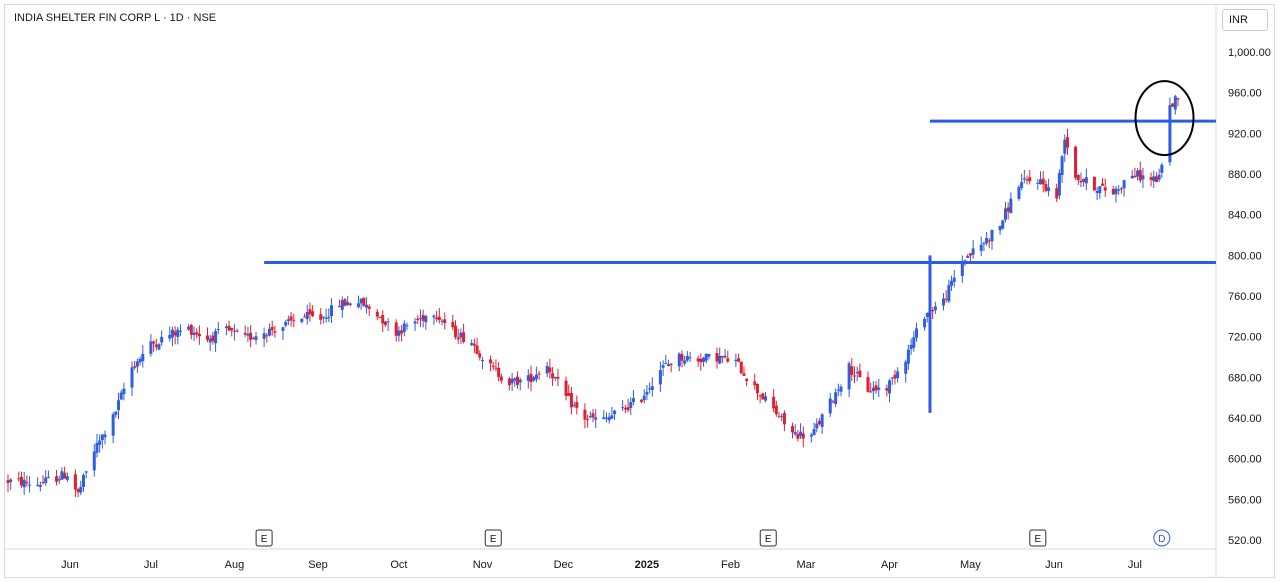 The height and width of the screenshot is (582, 1280). I want to click on currency-button: INR, so click(1245, 20).